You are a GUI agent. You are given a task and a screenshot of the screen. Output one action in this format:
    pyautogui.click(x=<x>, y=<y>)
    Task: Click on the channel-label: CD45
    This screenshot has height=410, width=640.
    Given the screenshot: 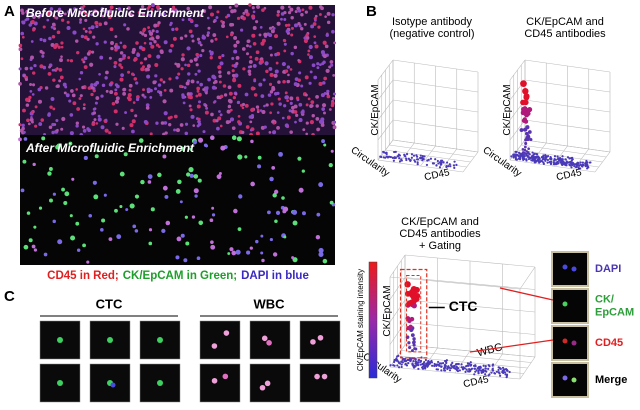 What is the action you would take?
    pyautogui.click(x=609, y=343)
    